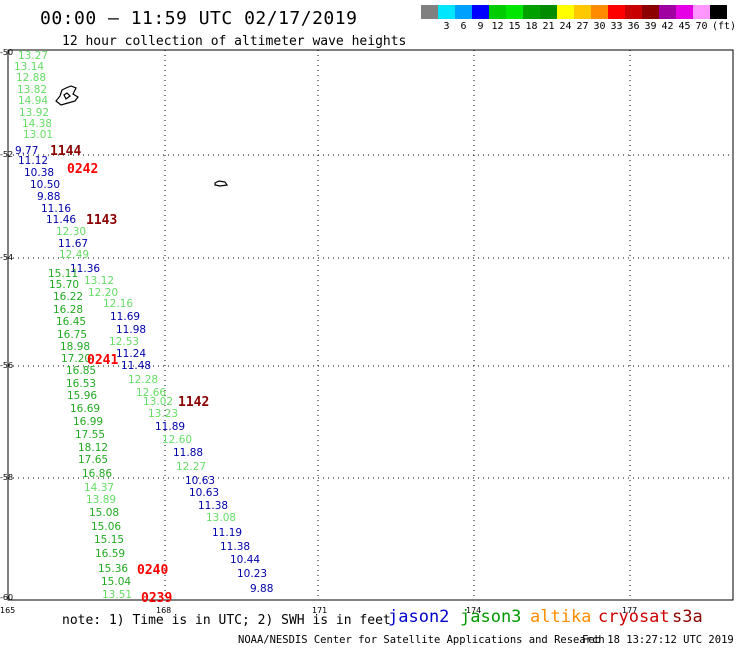 The width and height of the screenshot is (740, 650). I want to click on wave-height-value: 11.88, so click(188, 453).